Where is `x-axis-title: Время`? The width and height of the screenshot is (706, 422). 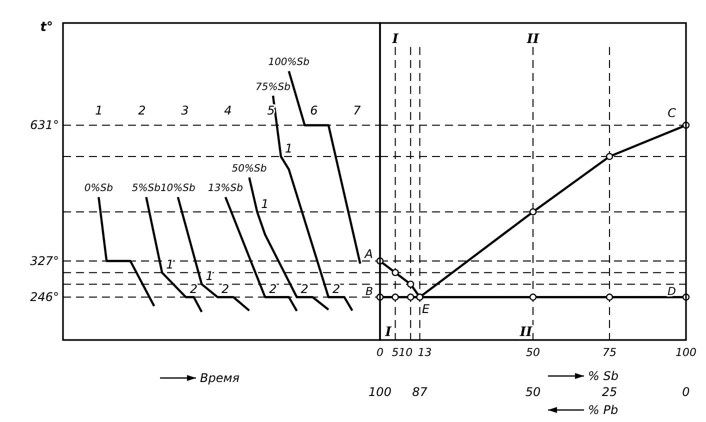
x-axis-title: Время is located at coordinates (220, 378).